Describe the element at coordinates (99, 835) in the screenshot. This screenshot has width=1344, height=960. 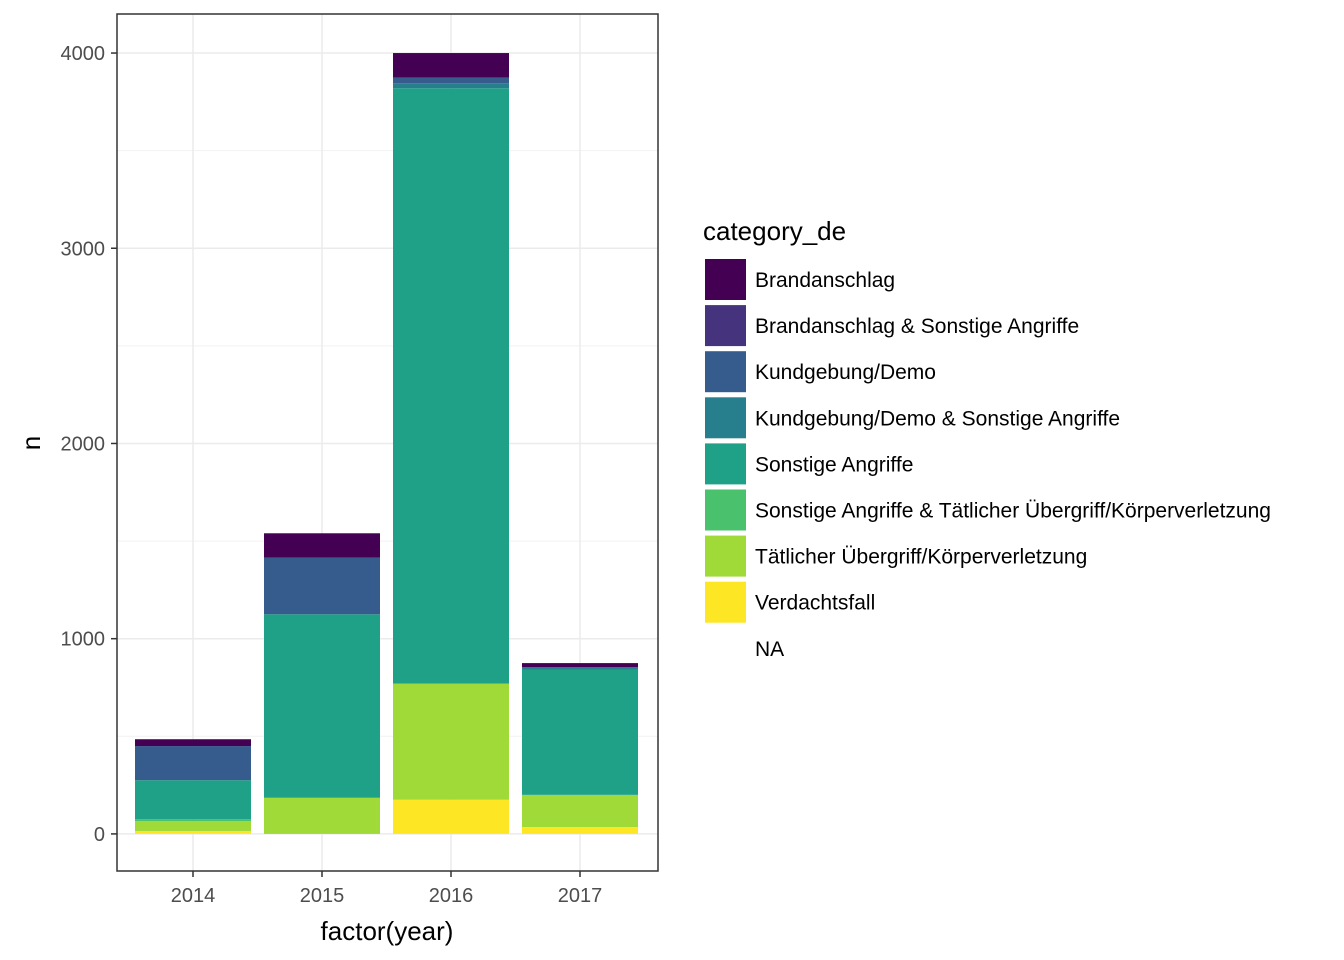
I see `y-tick-label: 0` at that location.